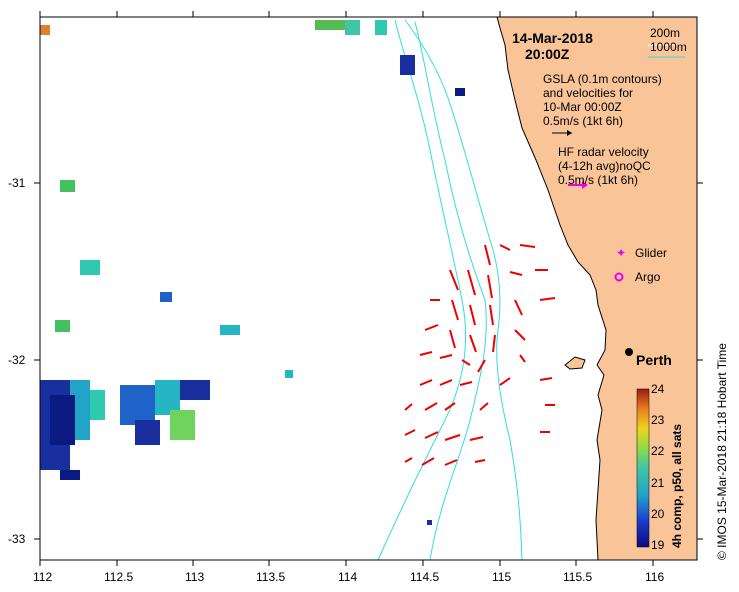 The width and height of the screenshot is (739, 592). What do you see at coordinates (648, 277) in the screenshot?
I see `argo-label: Argo` at bounding box center [648, 277].